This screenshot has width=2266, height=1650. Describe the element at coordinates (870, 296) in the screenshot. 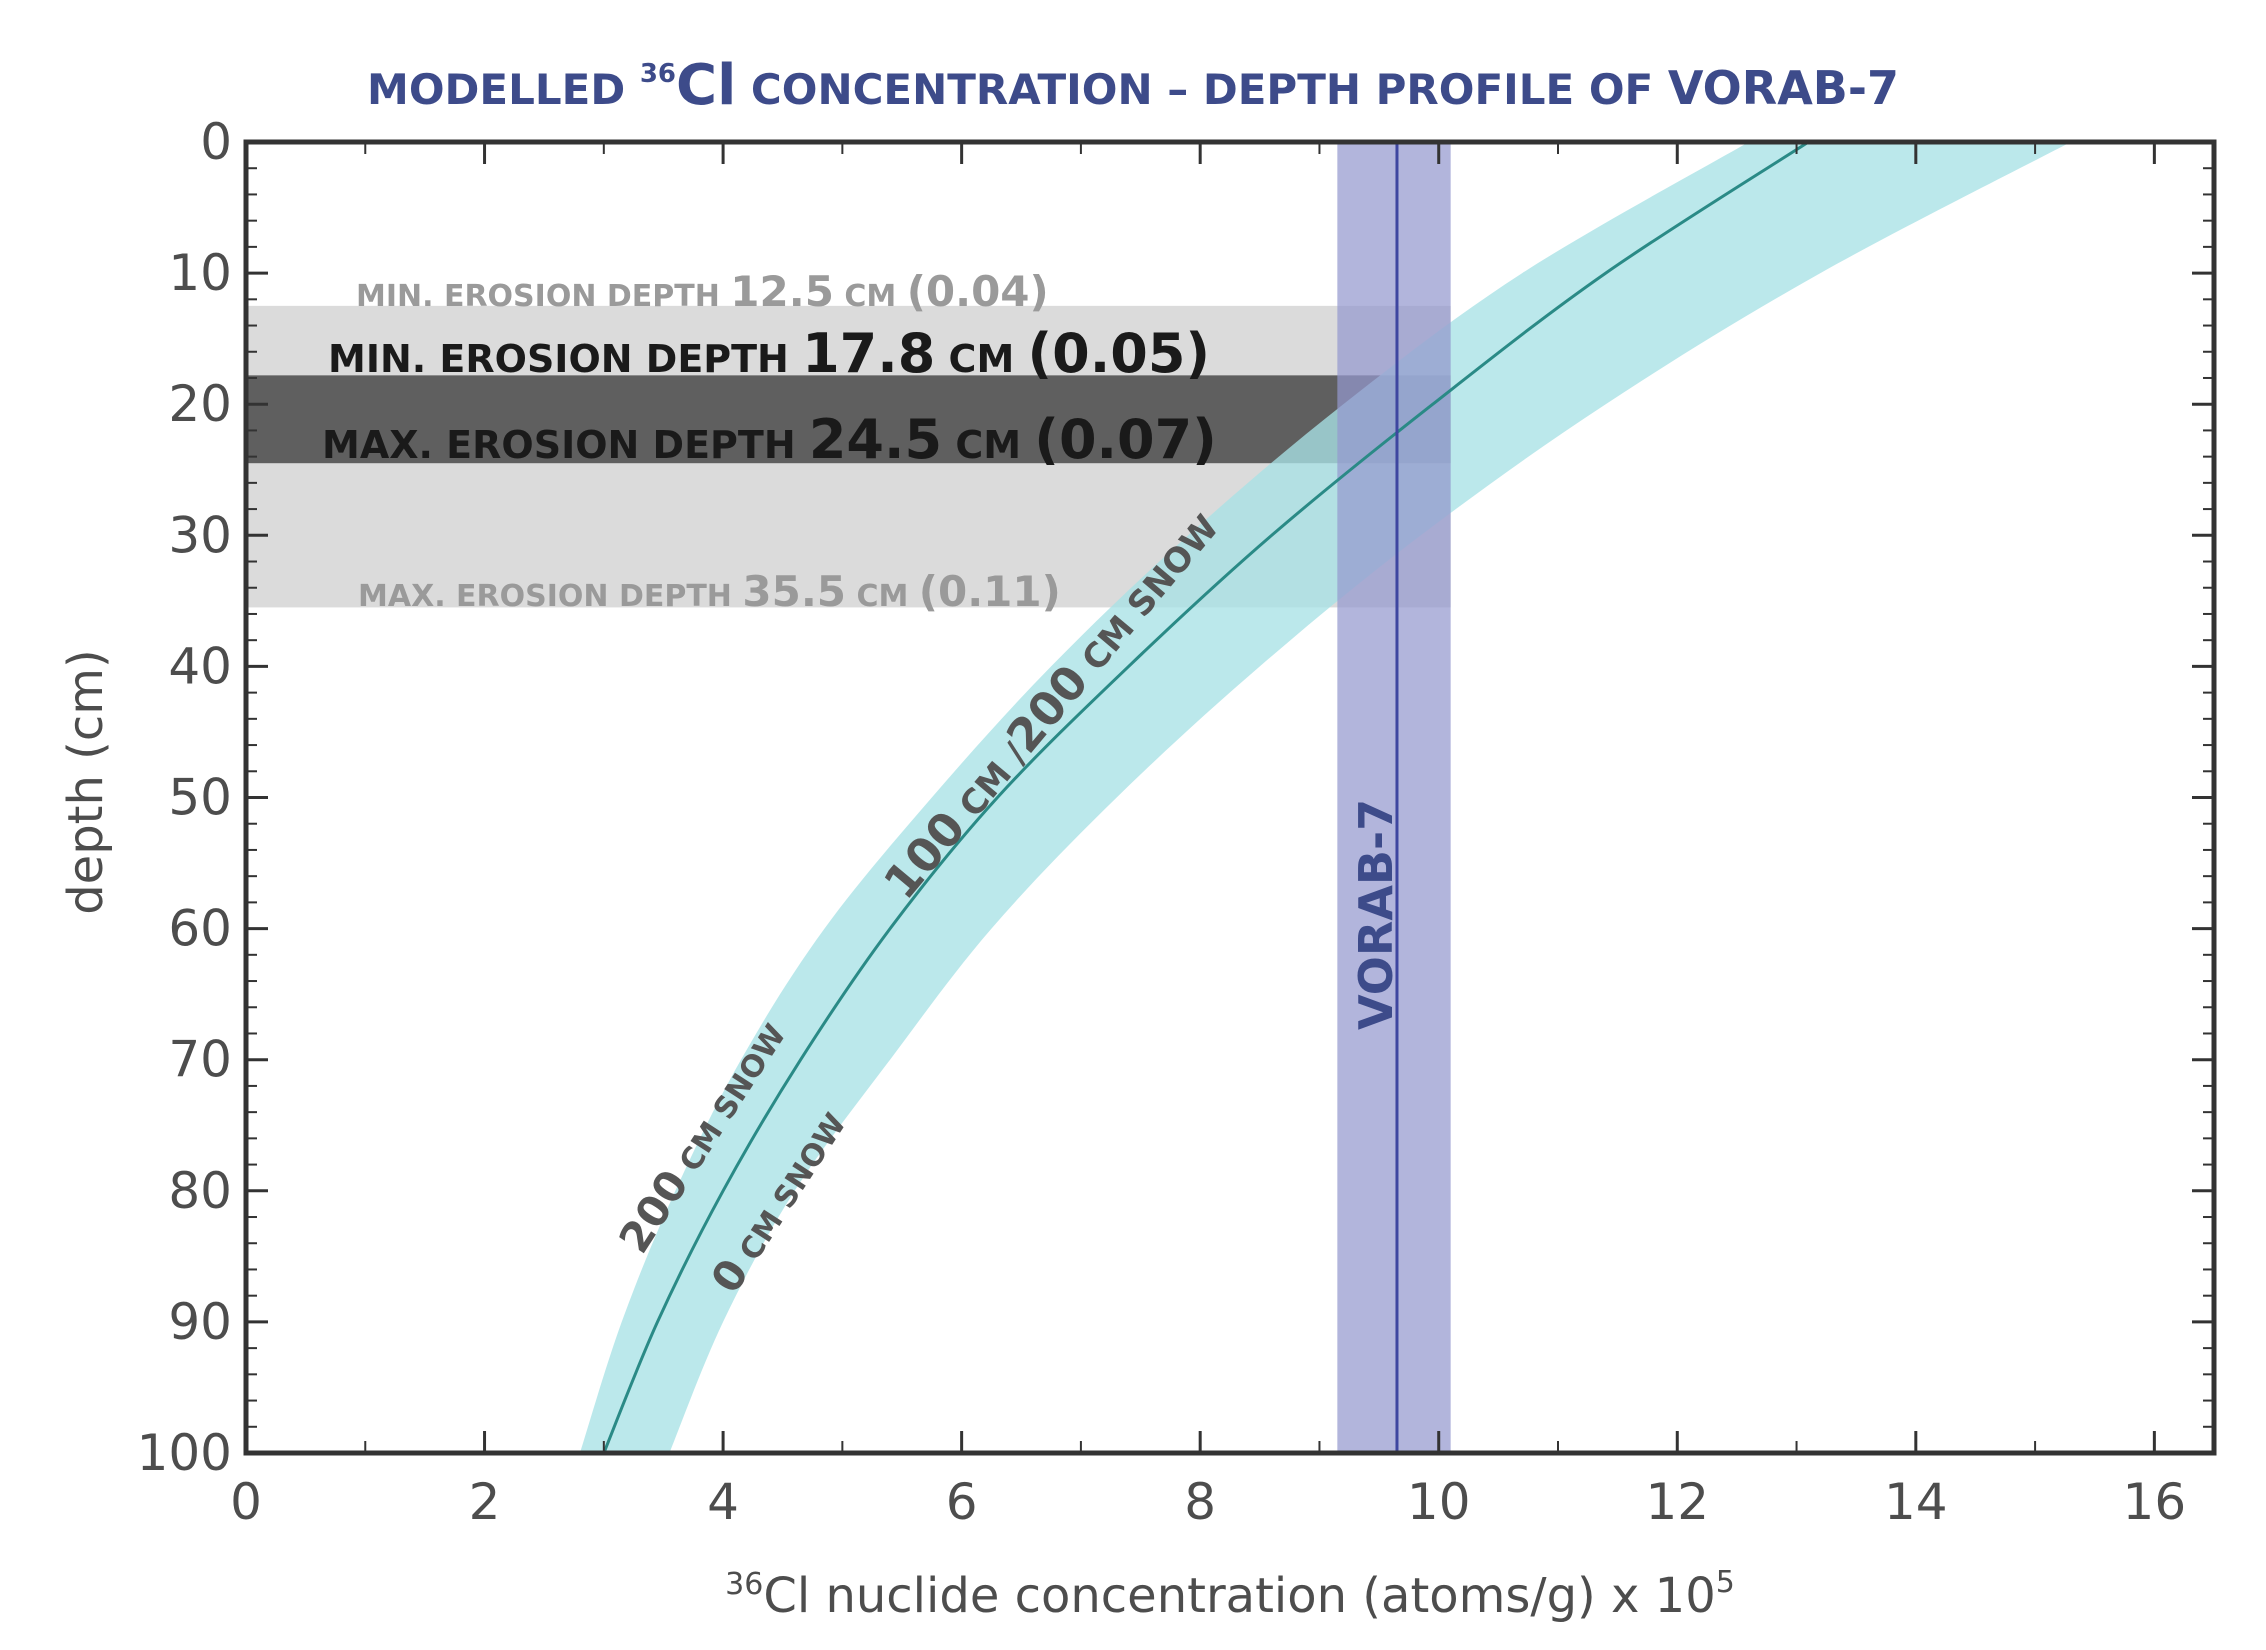

I see `min-outer-unit: CM` at that location.